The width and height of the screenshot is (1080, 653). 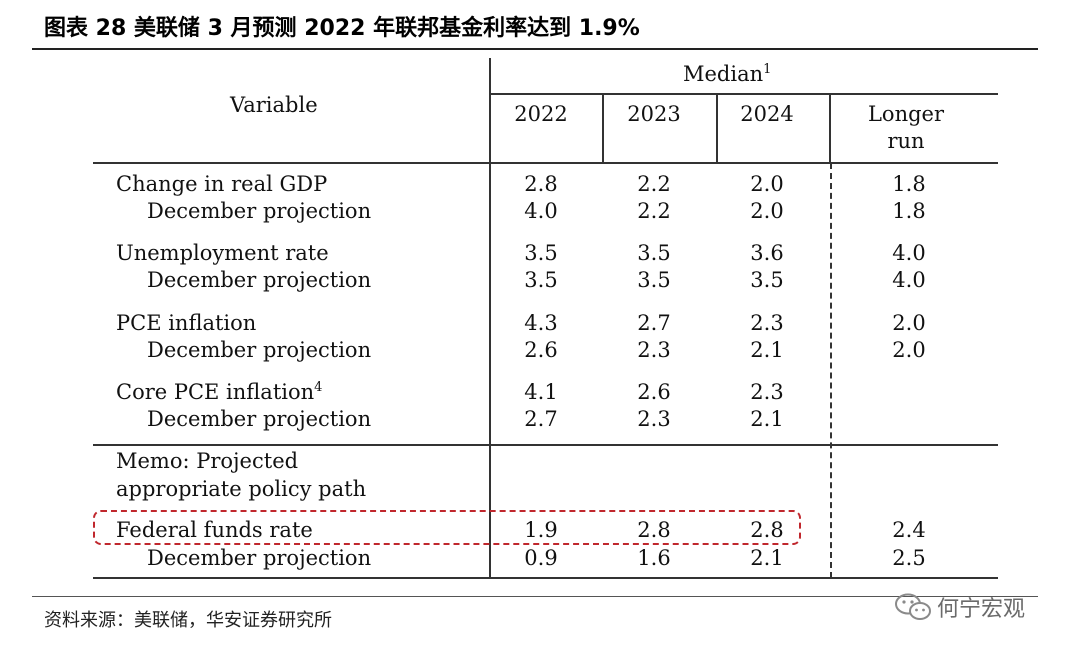 I want to click on cell: 0.9, so click(x=541, y=558).